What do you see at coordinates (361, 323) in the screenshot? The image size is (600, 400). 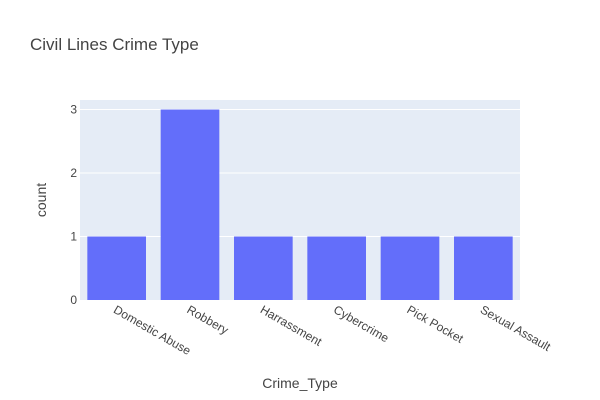 I see `x-tick-label: Cybercrime` at bounding box center [361, 323].